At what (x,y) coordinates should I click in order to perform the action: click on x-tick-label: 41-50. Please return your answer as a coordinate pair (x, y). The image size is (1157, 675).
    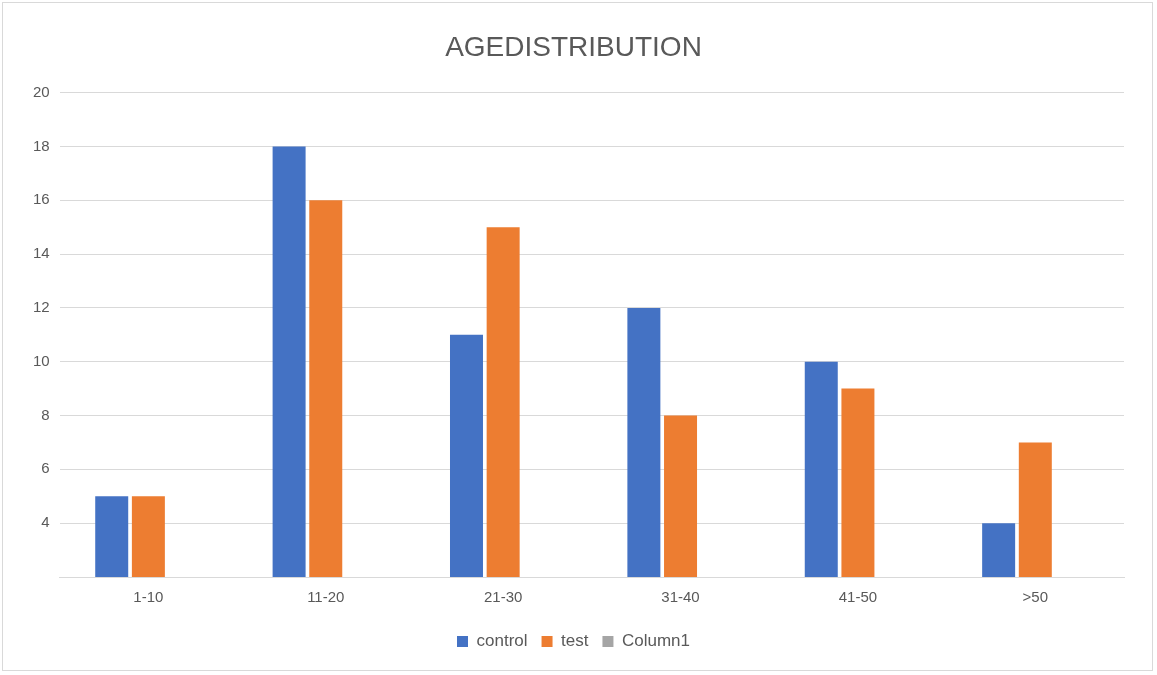
    Looking at the image, I should click on (858, 597).